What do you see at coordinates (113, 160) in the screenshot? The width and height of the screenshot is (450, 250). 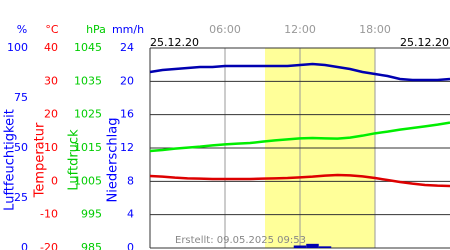 I see `axis-title: Niederschlag` at bounding box center [113, 160].